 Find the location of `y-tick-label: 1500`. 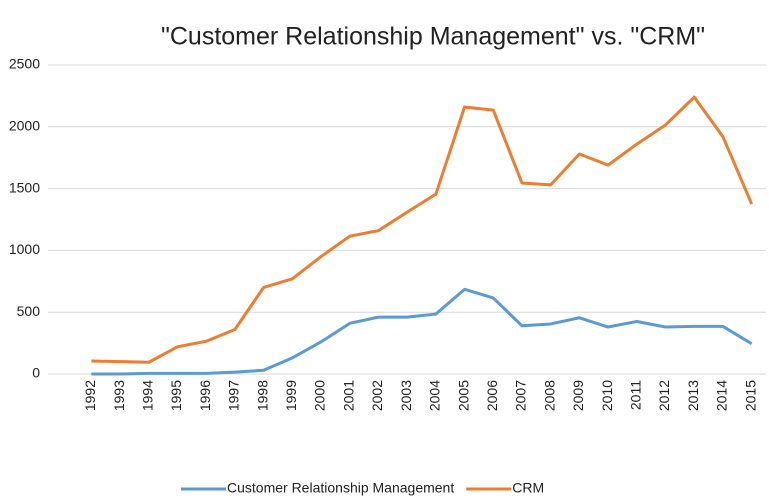

y-tick-label: 1500 is located at coordinates (24, 187).